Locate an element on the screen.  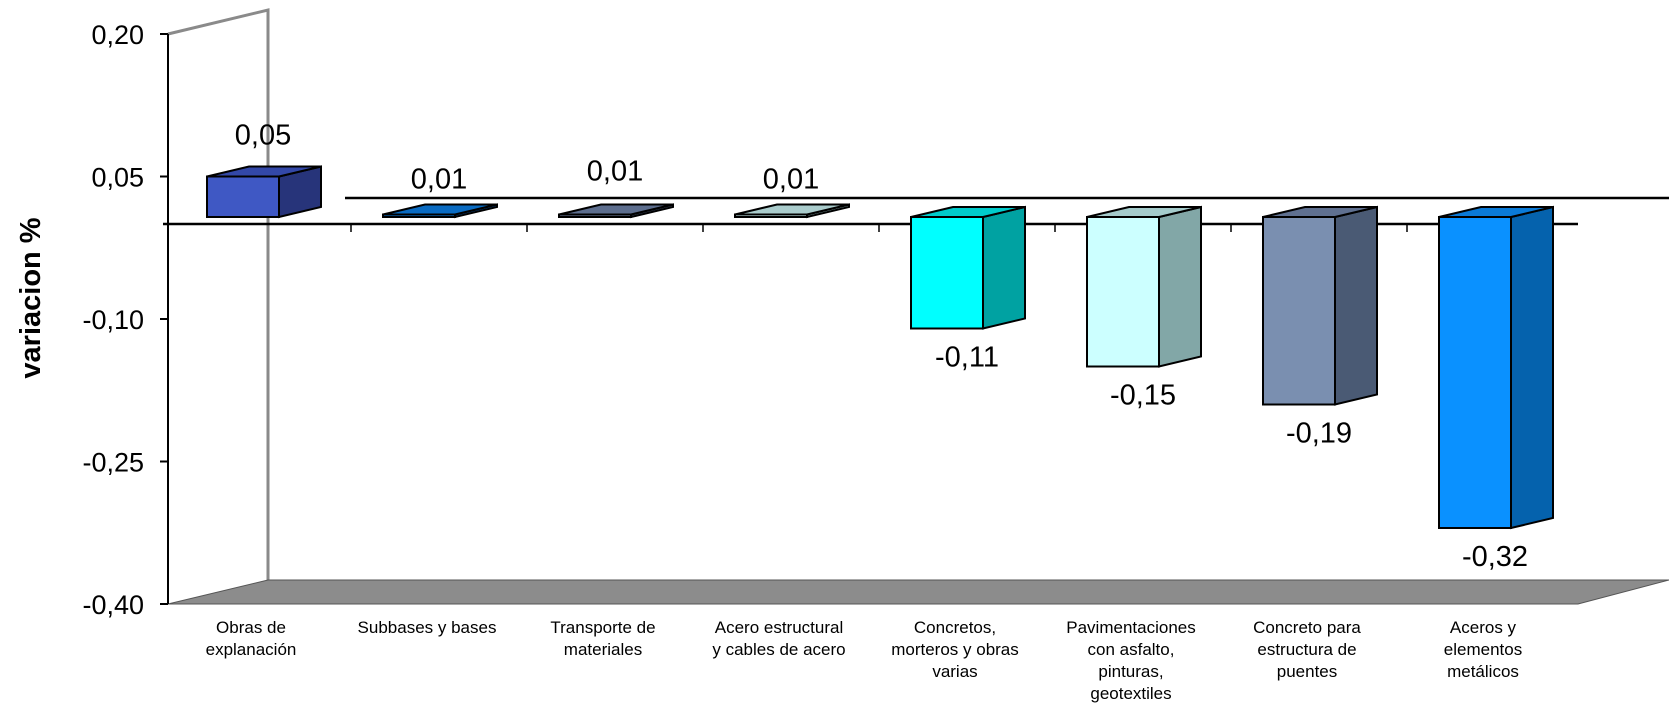
category-label-line: Transporte de is located at coordinates (602, 627).